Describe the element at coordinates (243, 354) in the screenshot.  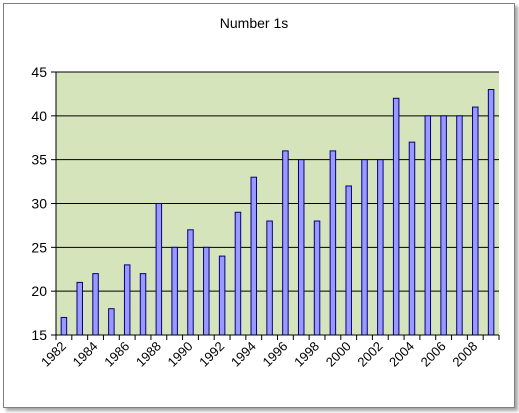
I see `x-tick-label: 1994` at that location.